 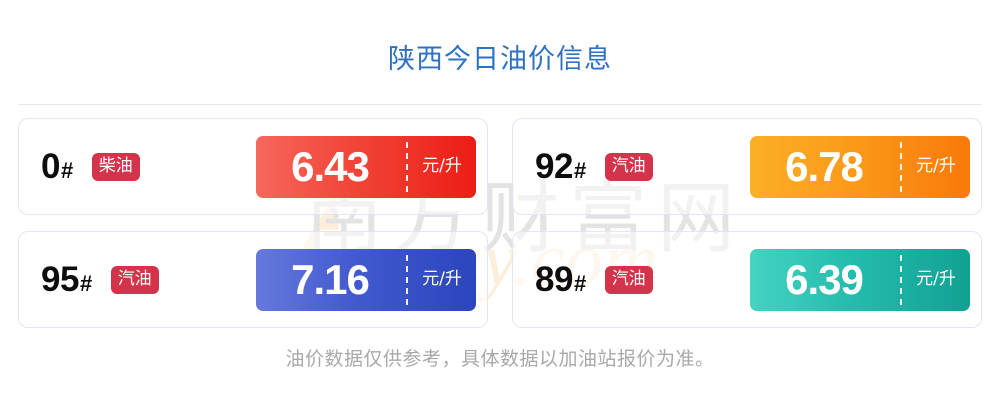 What do you see at coordinates (560, 279) in the screenshot?
I see `fuel-grade-label: 89#` at bounding box center [560, 279].